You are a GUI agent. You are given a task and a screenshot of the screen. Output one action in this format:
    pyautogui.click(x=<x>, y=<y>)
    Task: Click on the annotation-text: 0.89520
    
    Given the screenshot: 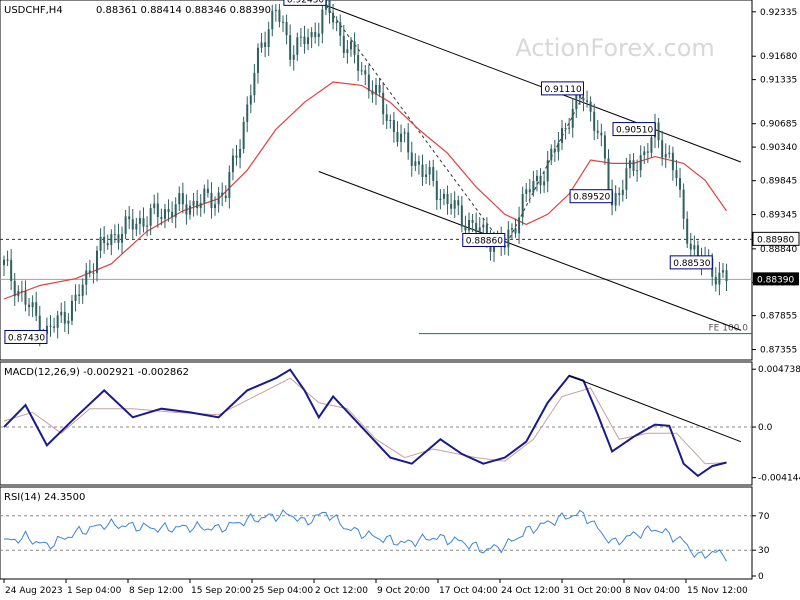 What is the action you would take?
    pyautogui.click(x=591, y=198)
    